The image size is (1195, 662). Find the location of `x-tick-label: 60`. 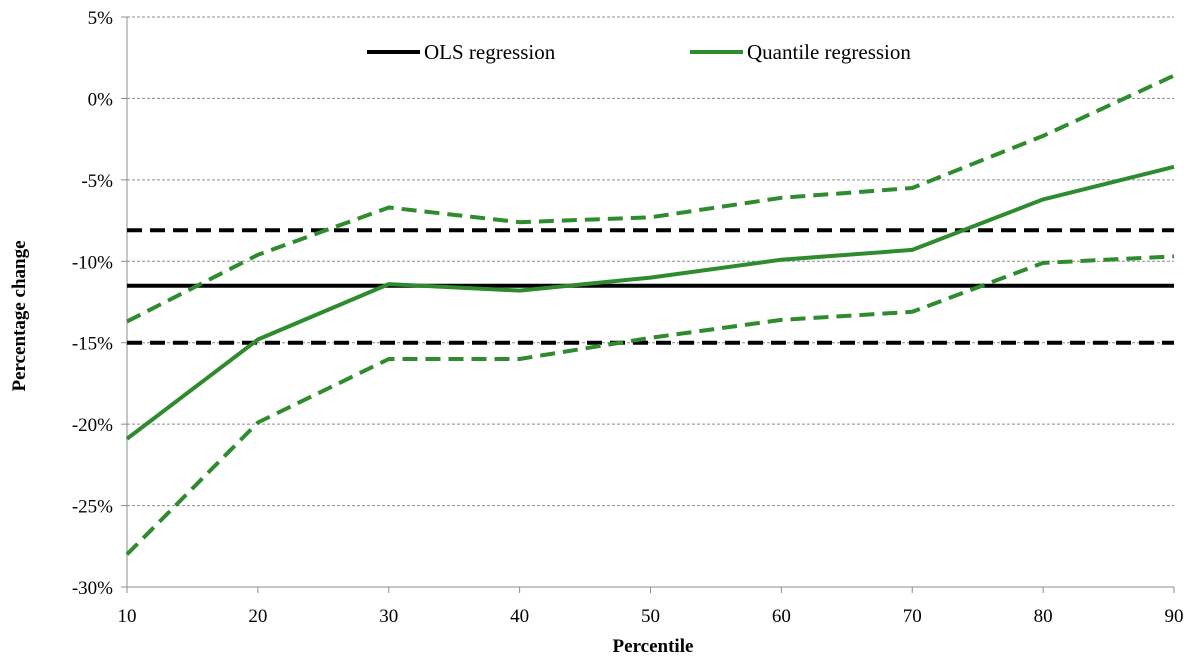

x-tick-label: 60 is located at coordinates (781, 616).